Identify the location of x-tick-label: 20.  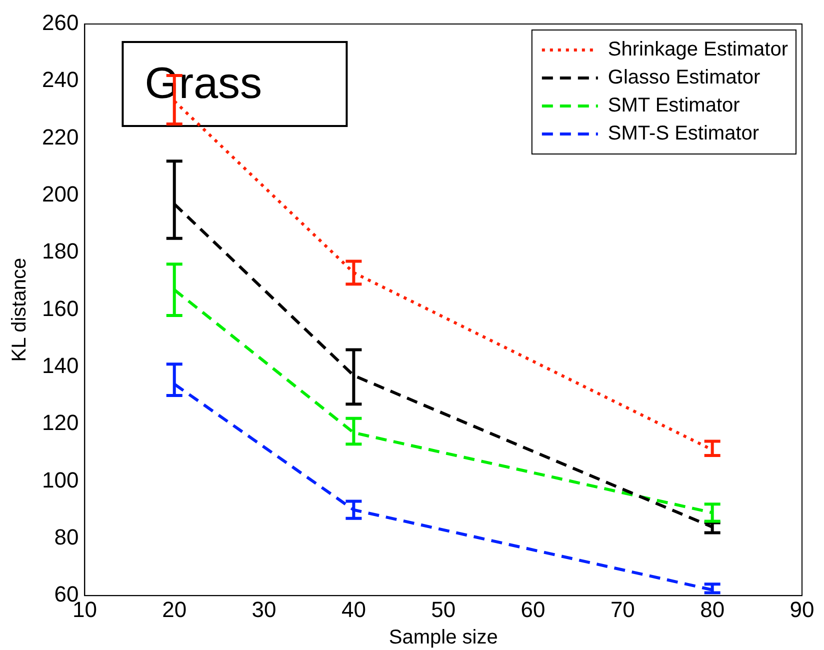
(174, 609).